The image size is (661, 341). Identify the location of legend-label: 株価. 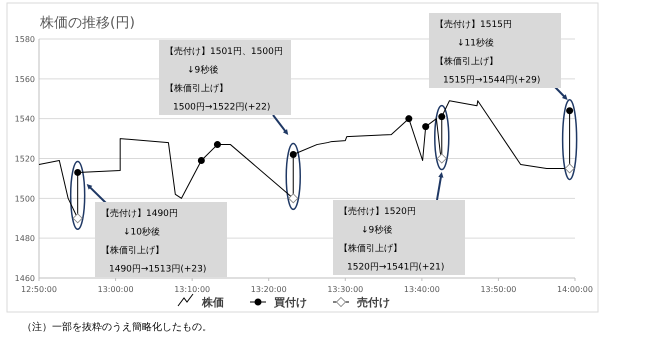
(212, 302).